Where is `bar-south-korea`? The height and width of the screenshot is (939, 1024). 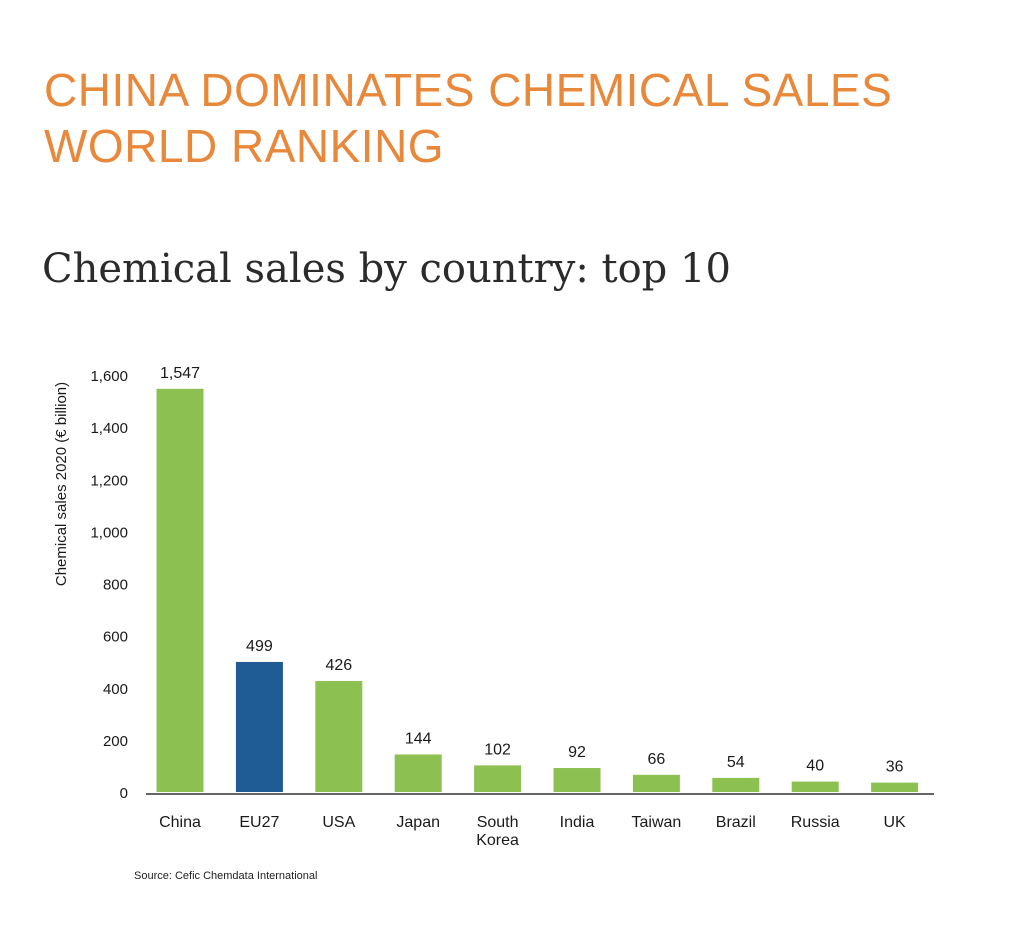 bar-south-korea is located at coordinates (498, 778).